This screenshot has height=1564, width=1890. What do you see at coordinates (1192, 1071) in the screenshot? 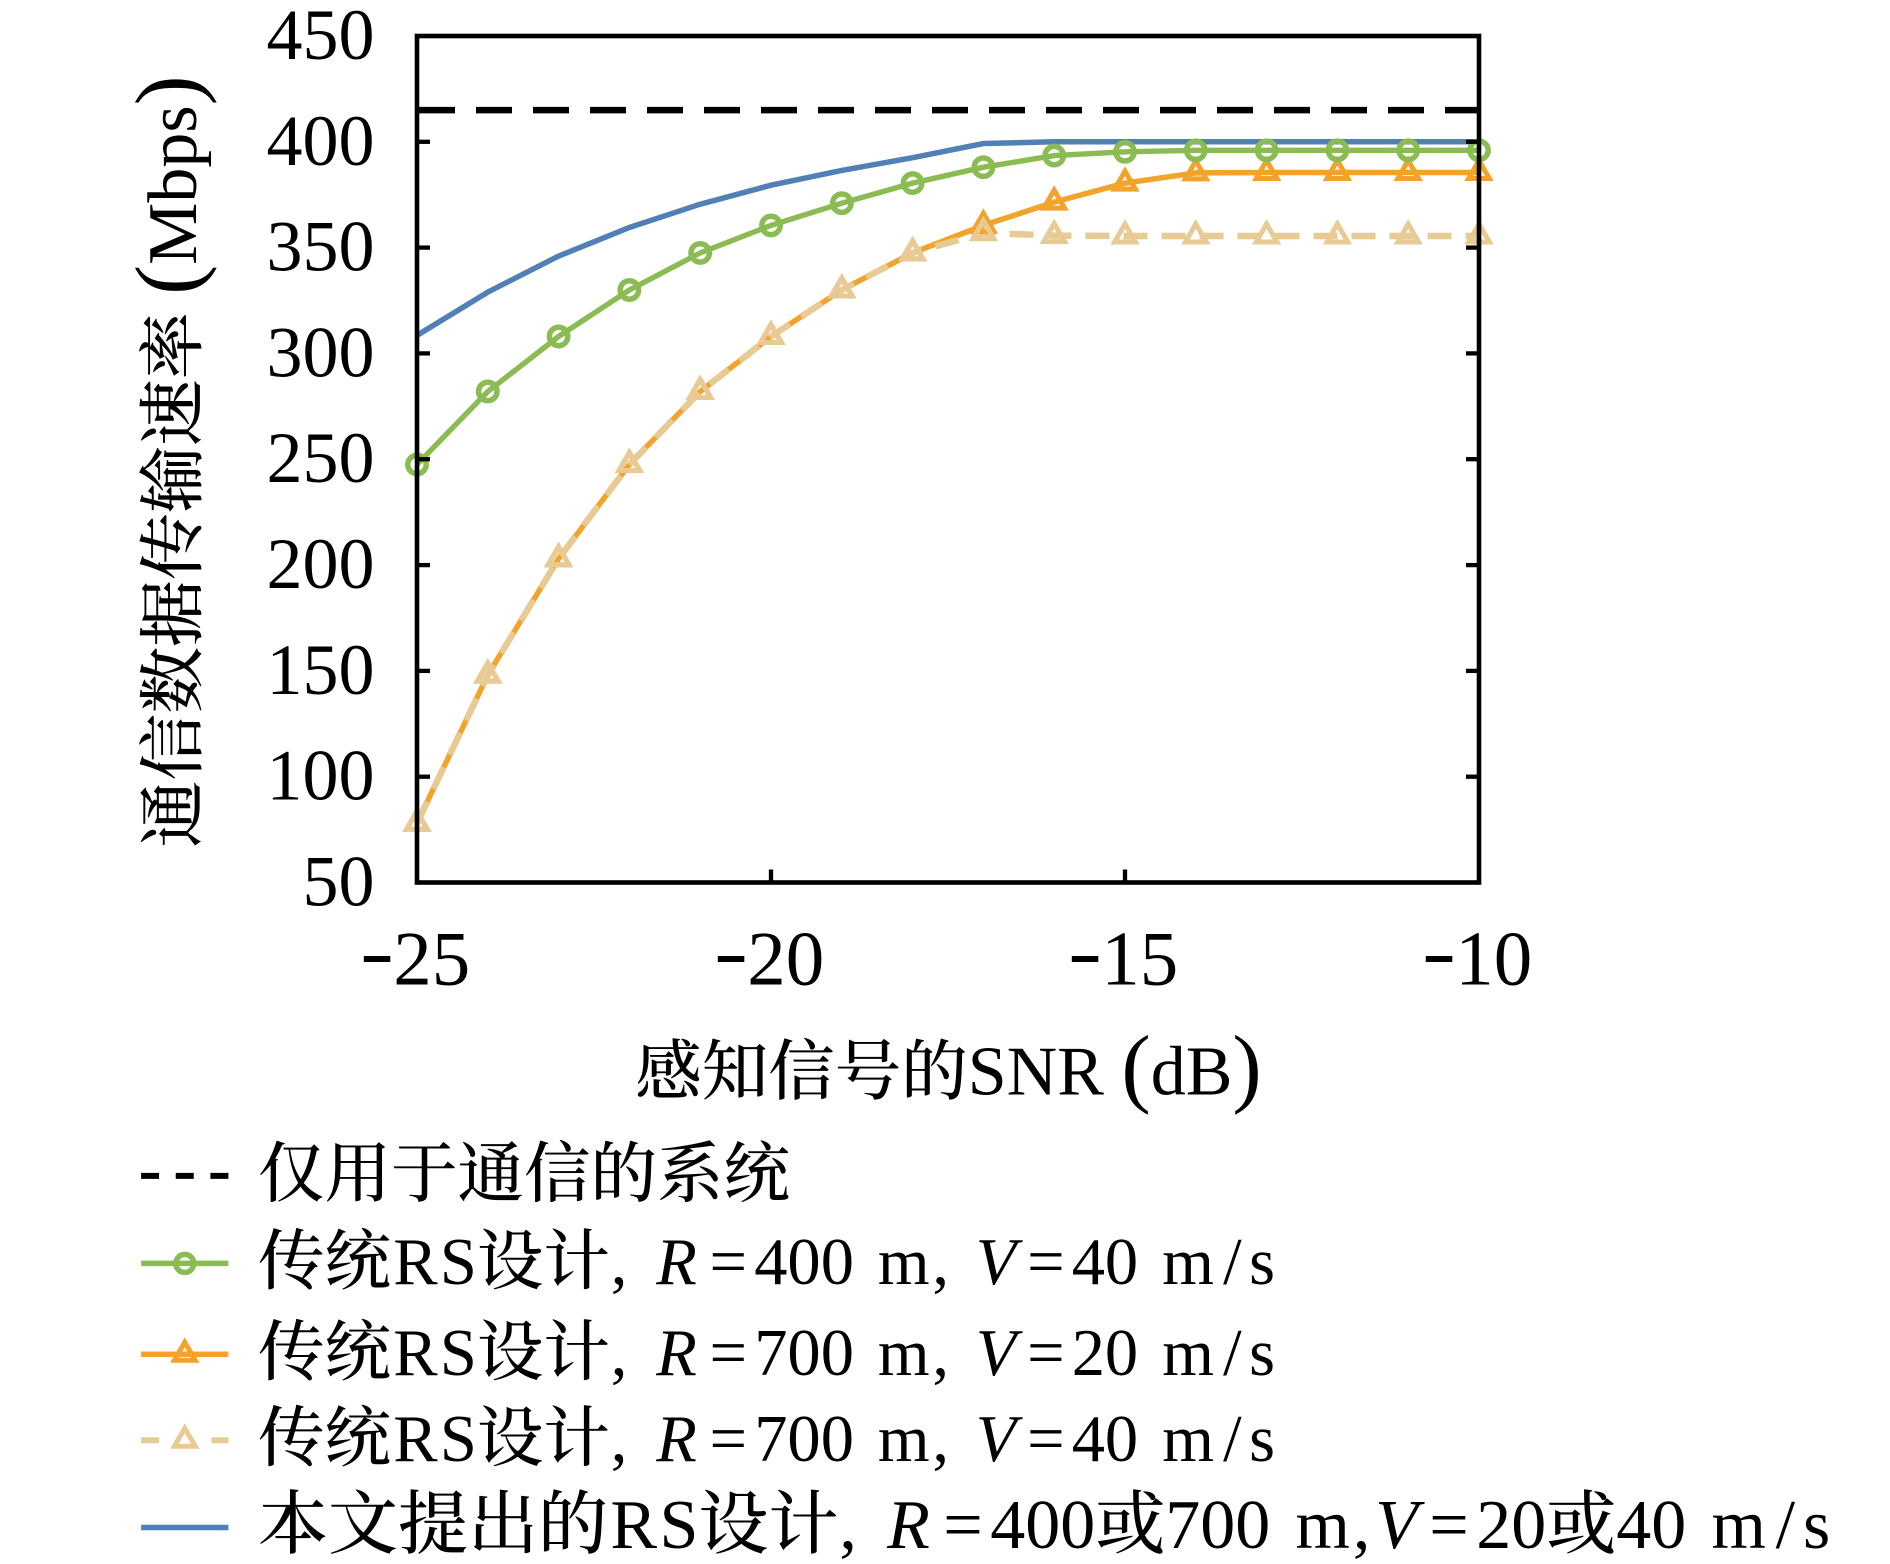
I see `svg-text: dB` at bounding box center [1192, 1071].